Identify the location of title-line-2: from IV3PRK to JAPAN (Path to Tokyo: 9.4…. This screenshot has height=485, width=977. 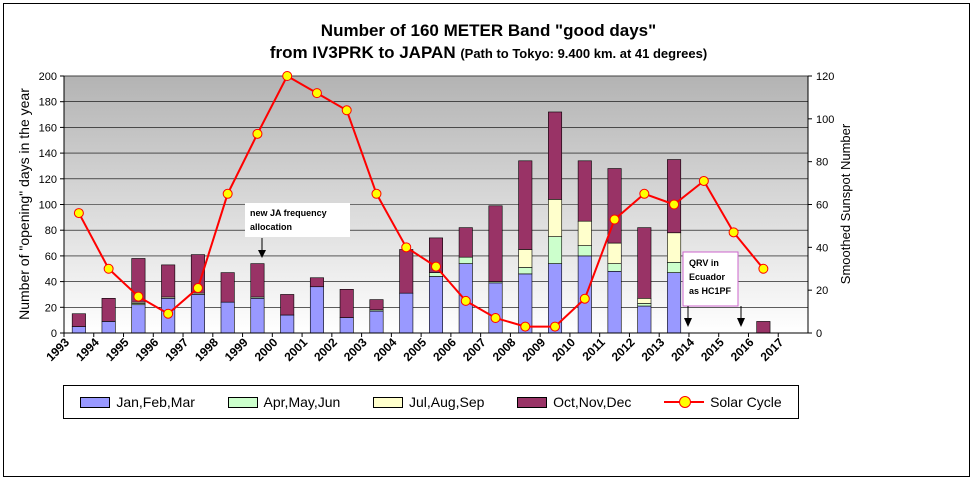
(488, 53).